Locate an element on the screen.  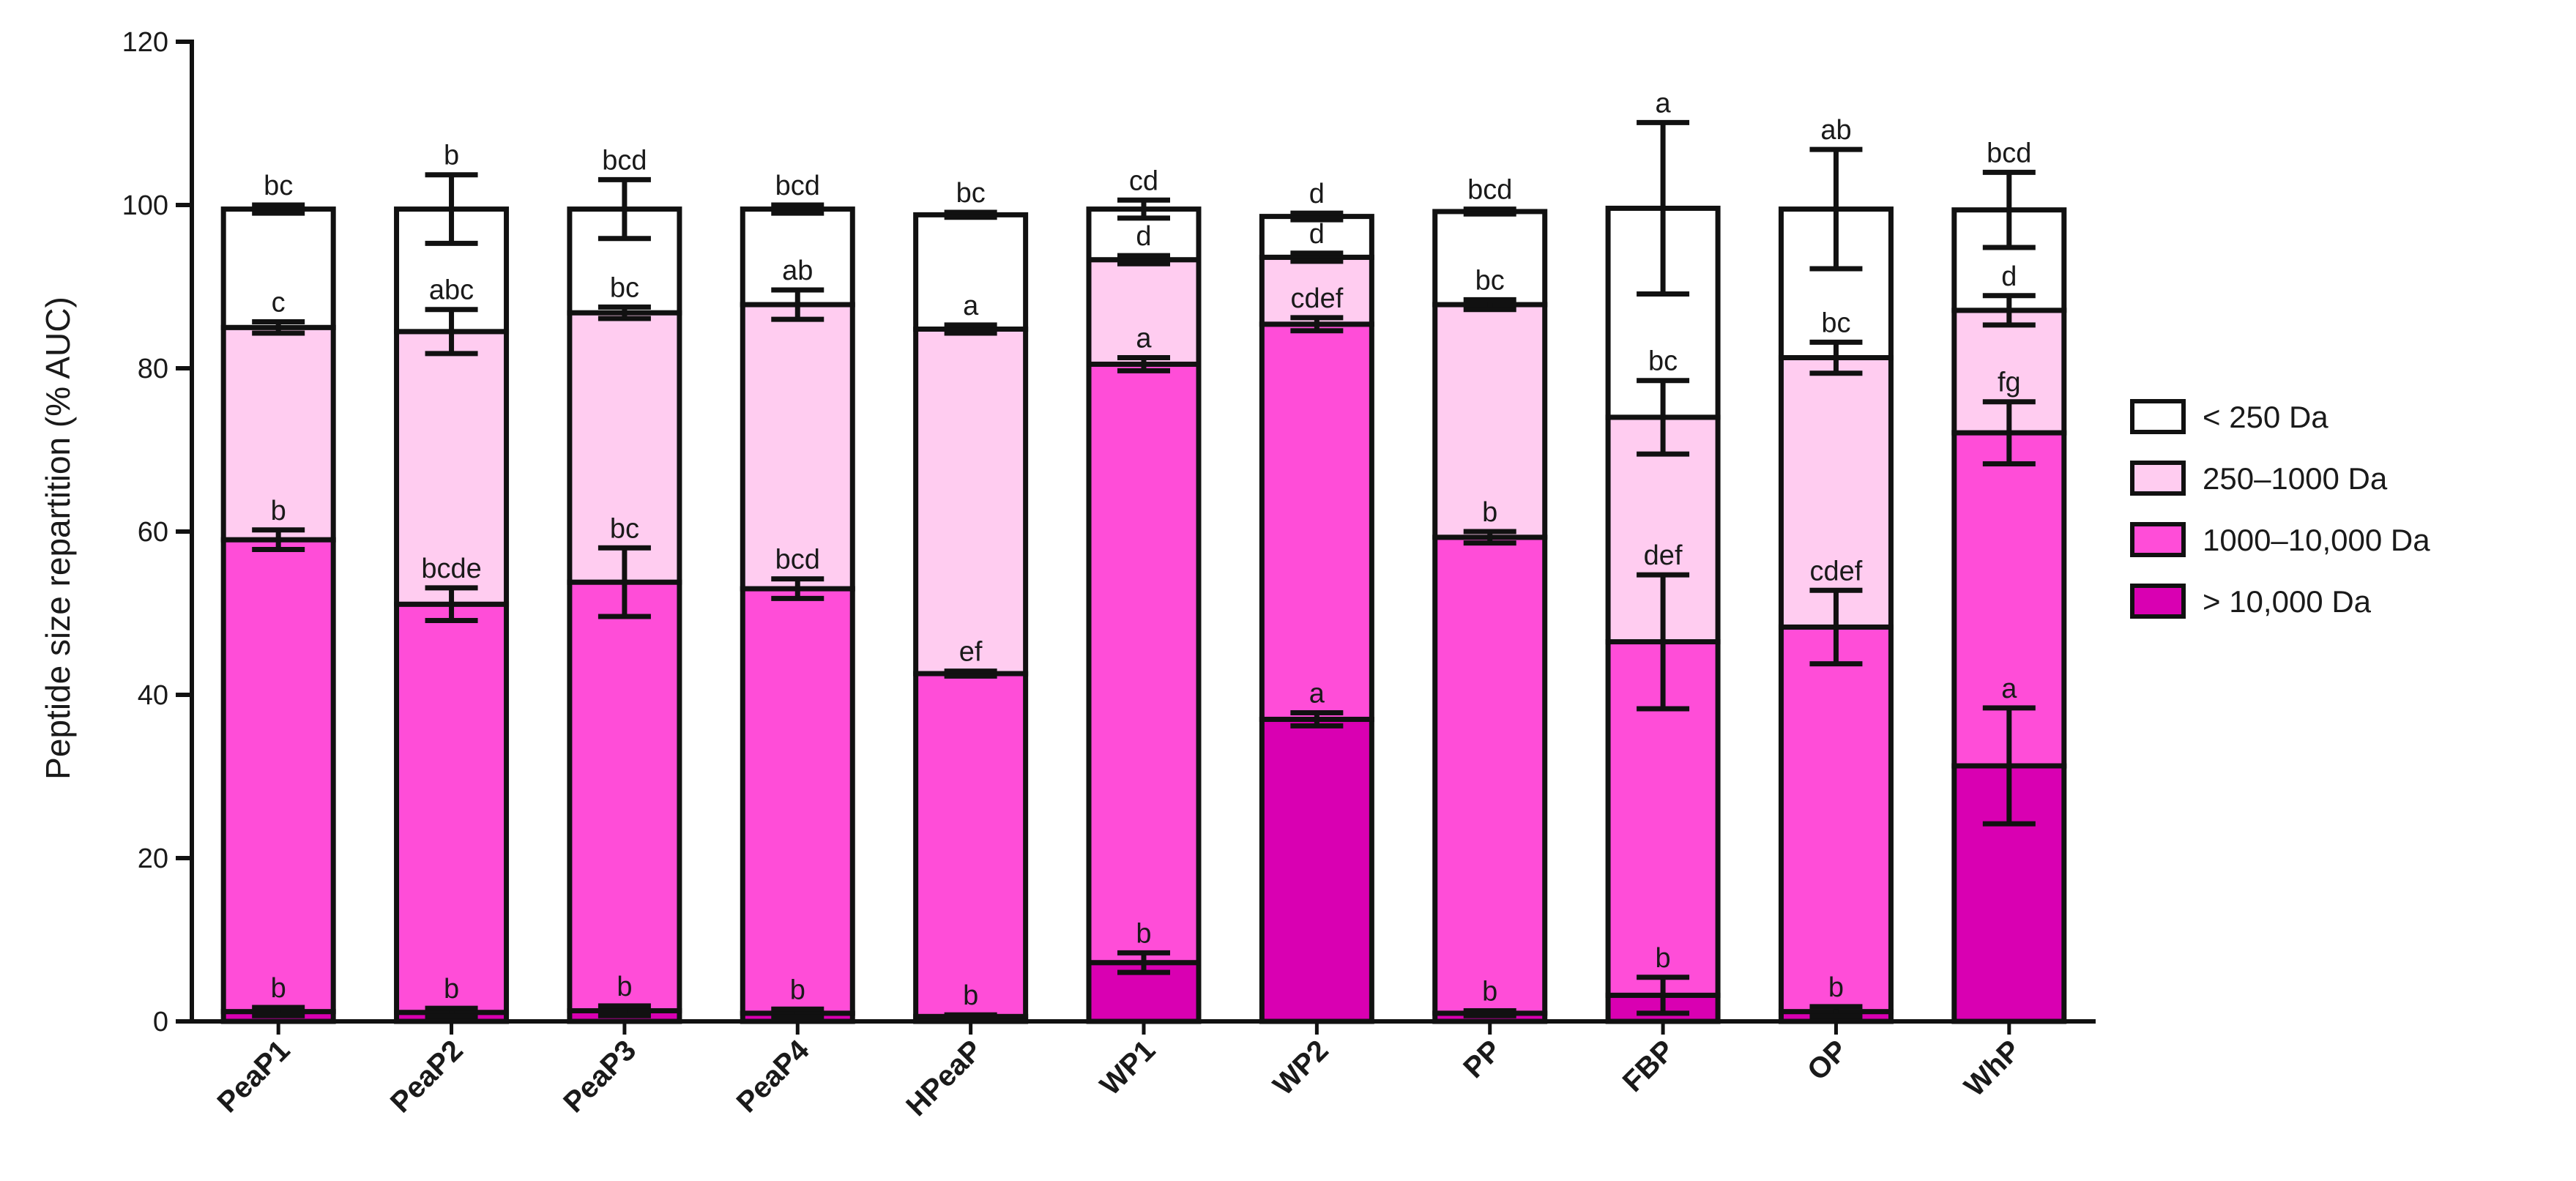
y-tick-label: 100 is located at coordinates (145, 205).